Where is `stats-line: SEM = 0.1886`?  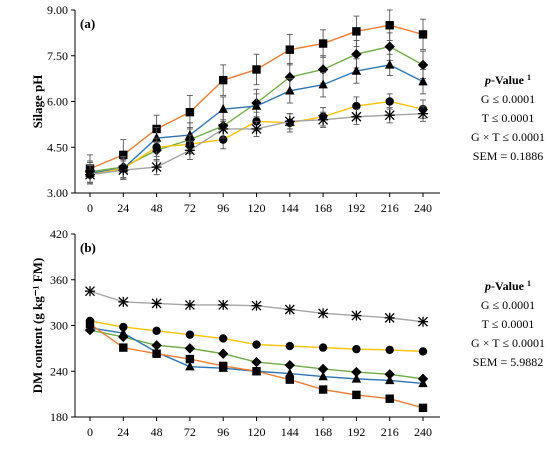
stats-line: SEM = 0.1886 is located at coordinates (508, 156).